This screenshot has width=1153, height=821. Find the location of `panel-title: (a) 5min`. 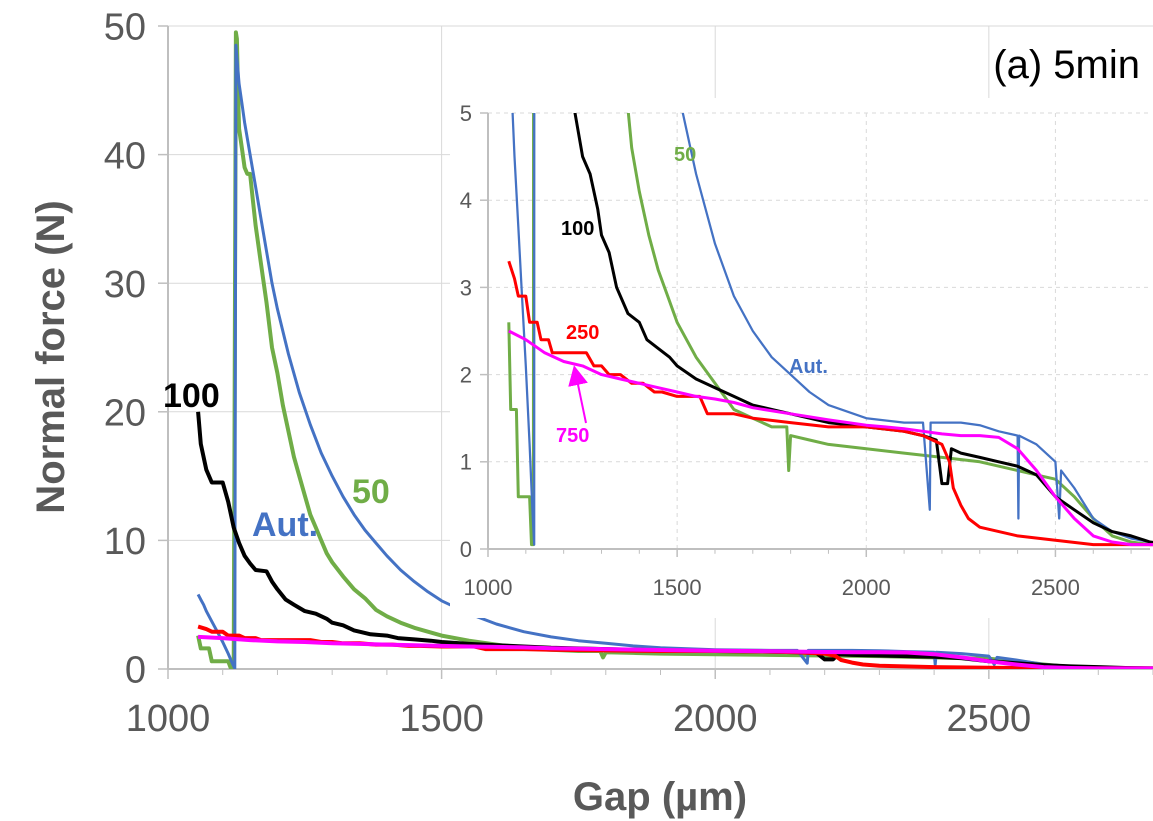

panel-title: (a) 5min is located at coordinates (1066, 65).